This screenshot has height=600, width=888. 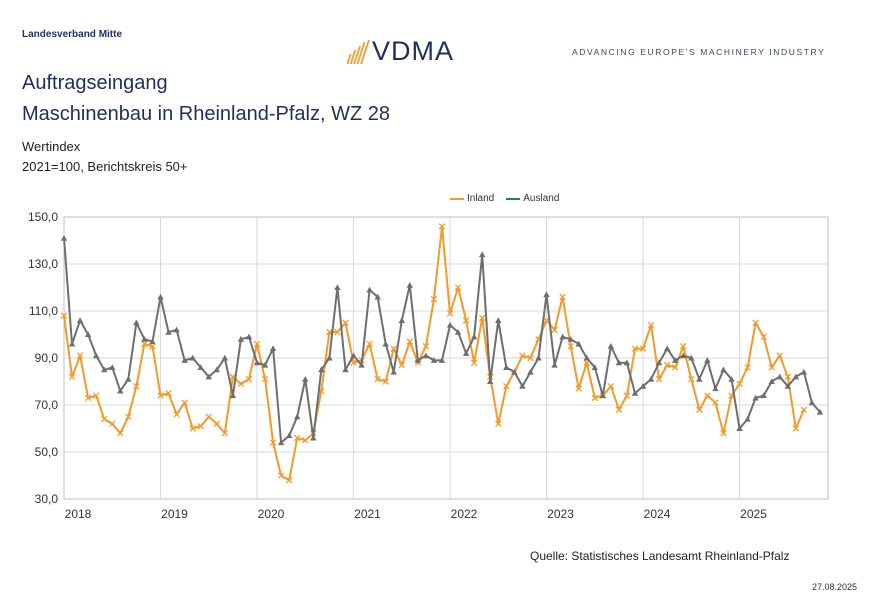 What do you see at coordinates (560, 514) in the screenshot?
I see `x-tick-label: 2023` at bounding box center [560, 514].